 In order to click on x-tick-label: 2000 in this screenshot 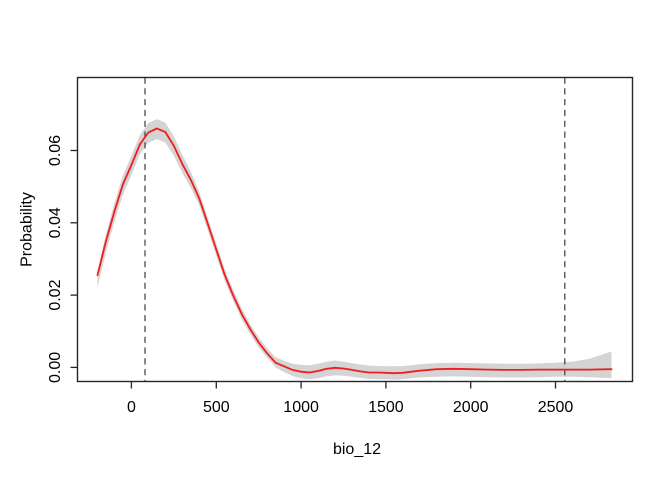, I will do `click(471, 407)`.